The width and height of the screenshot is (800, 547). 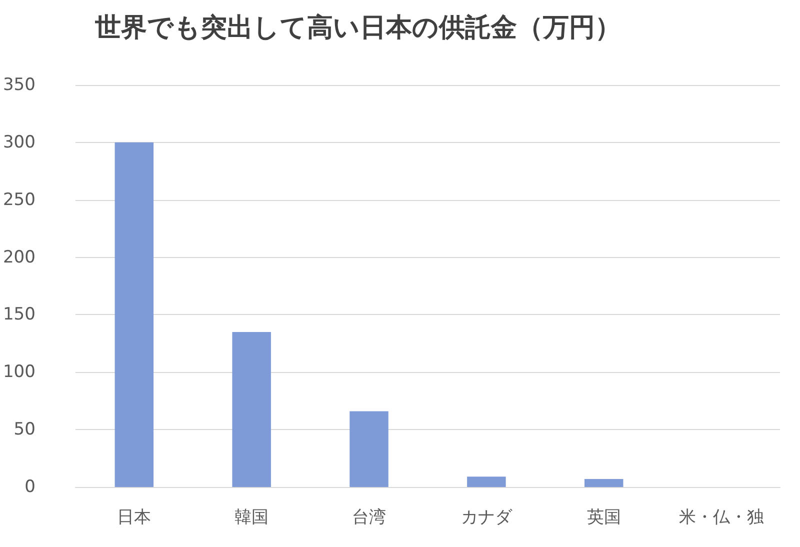 What do you see at coordinates (603, 518) in the screenshot?
I see `x-tick-label: 英国` at bounding box center [603, 518].